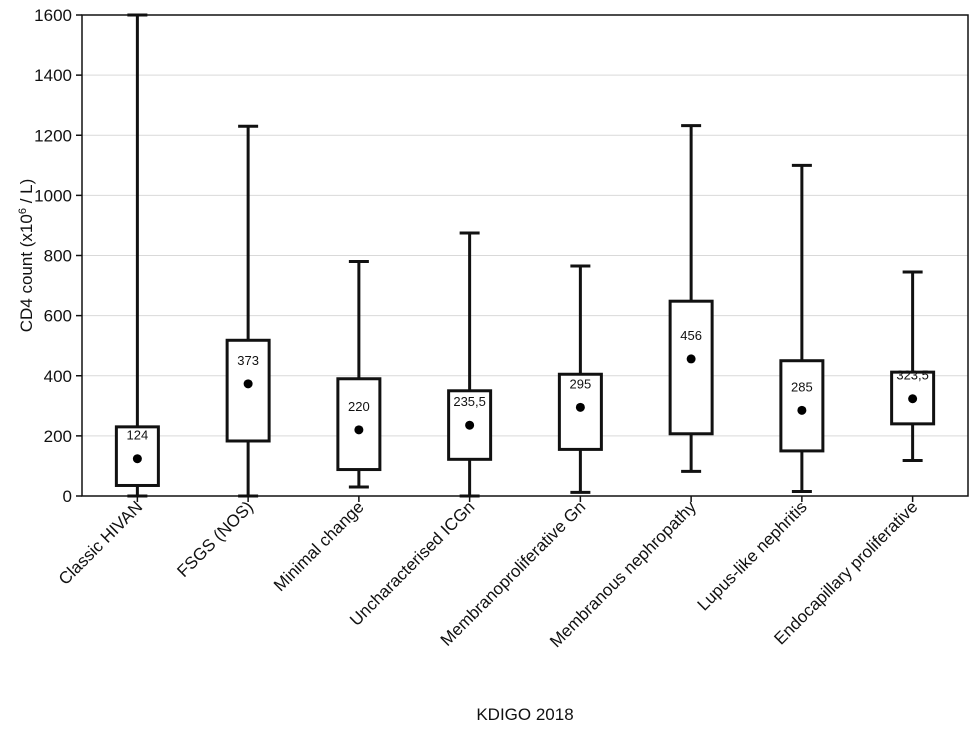 The image size is (977, 730). What do you see at coordinates (67, 496) in the screenshot?
I see `y-tick-label: 0` at bounding box center [67, 496].